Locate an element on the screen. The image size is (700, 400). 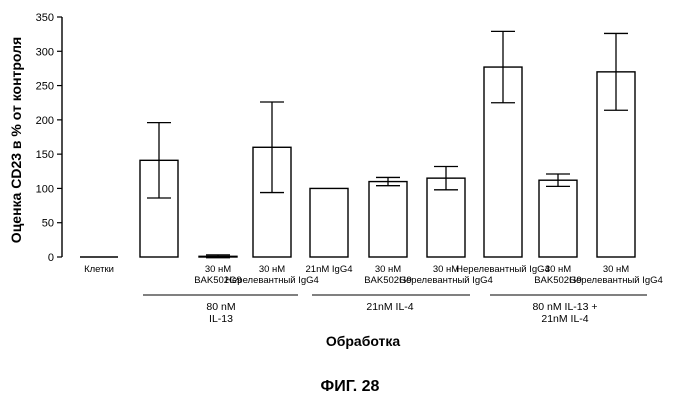
y-tick-label: 0 is located at coordinates (51, 258).